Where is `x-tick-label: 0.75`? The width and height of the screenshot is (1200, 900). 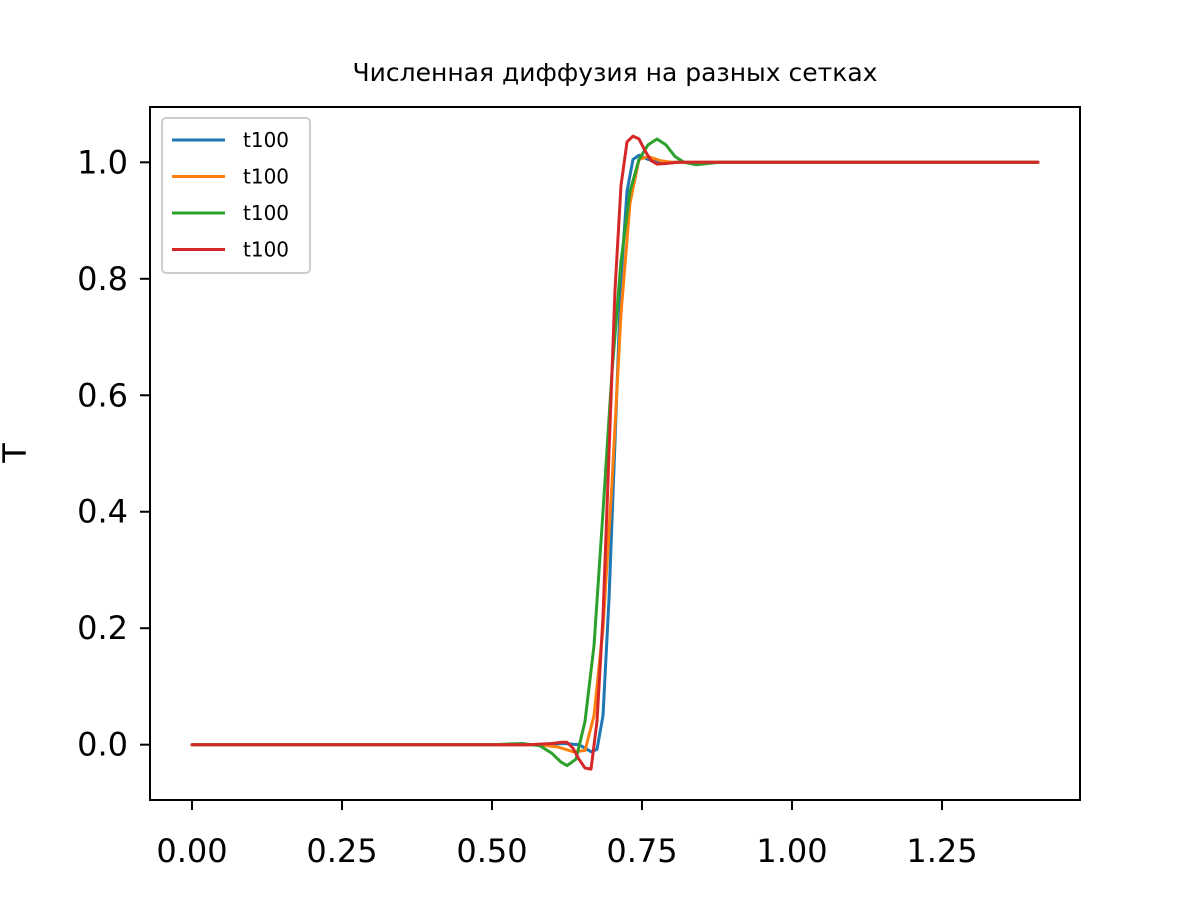
x-tick-label: 0.75 is located at coordinates (641, 851).